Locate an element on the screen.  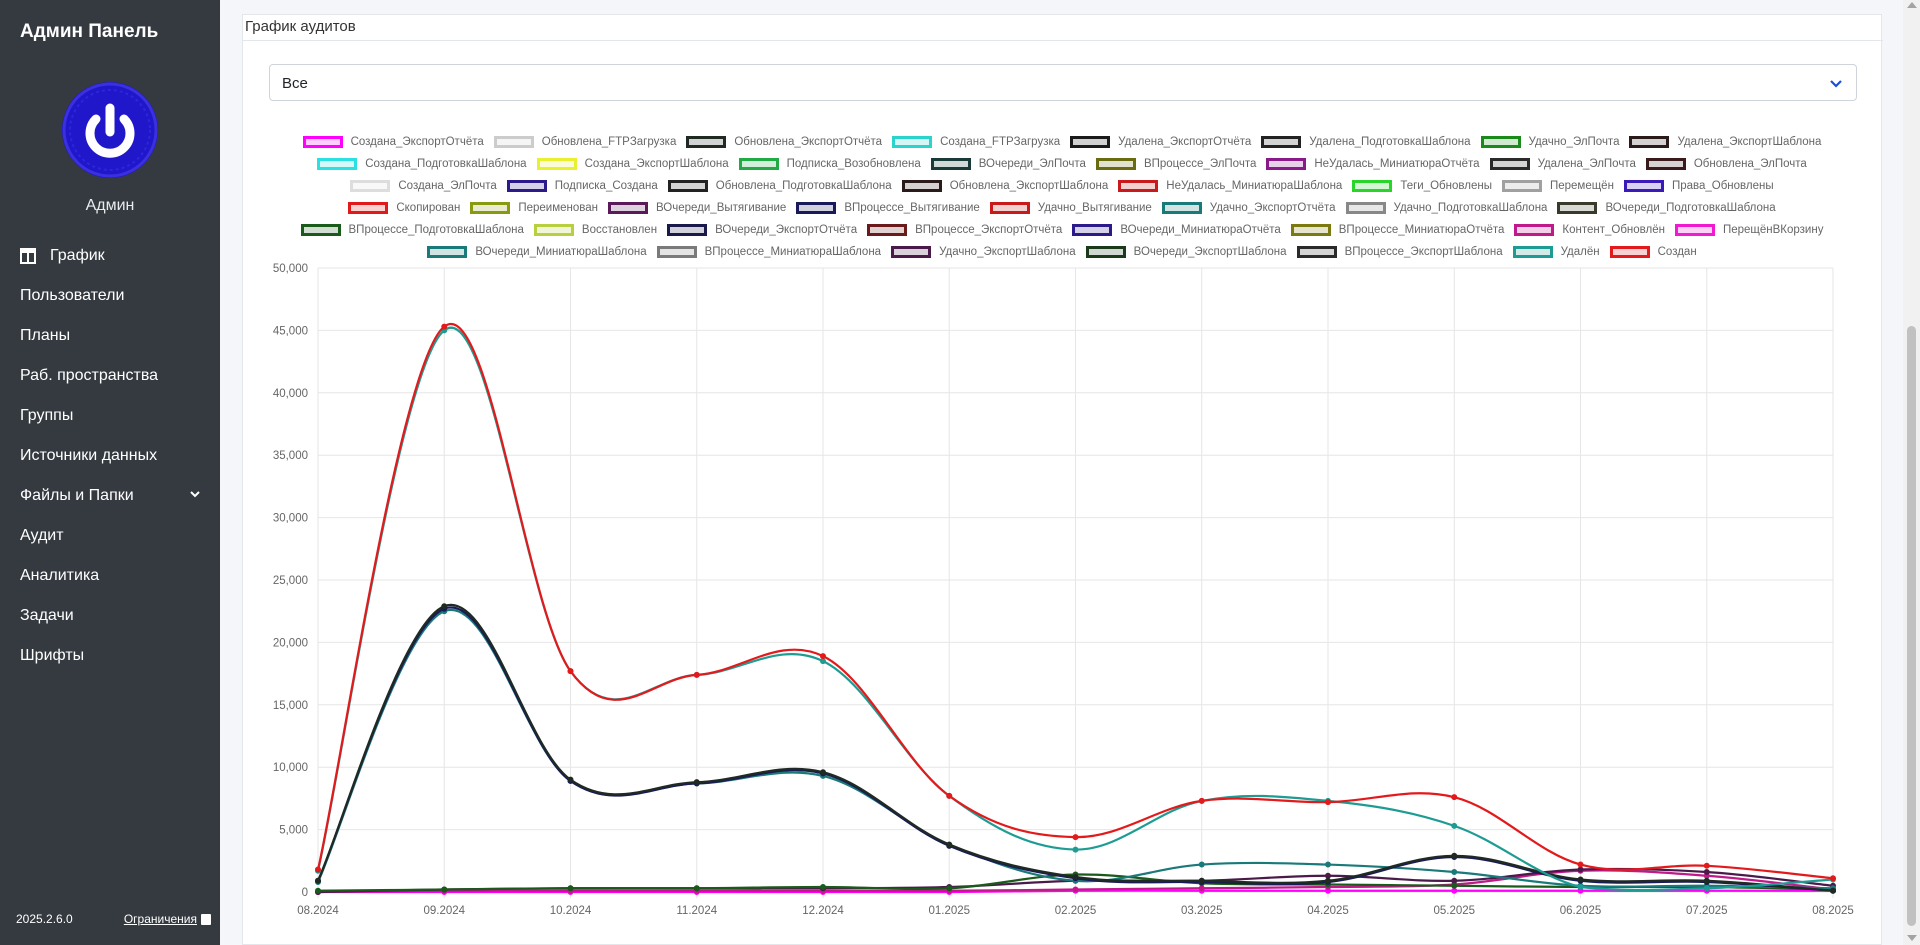
legend-item: Перемещён is located at coordinates (1557, 186).